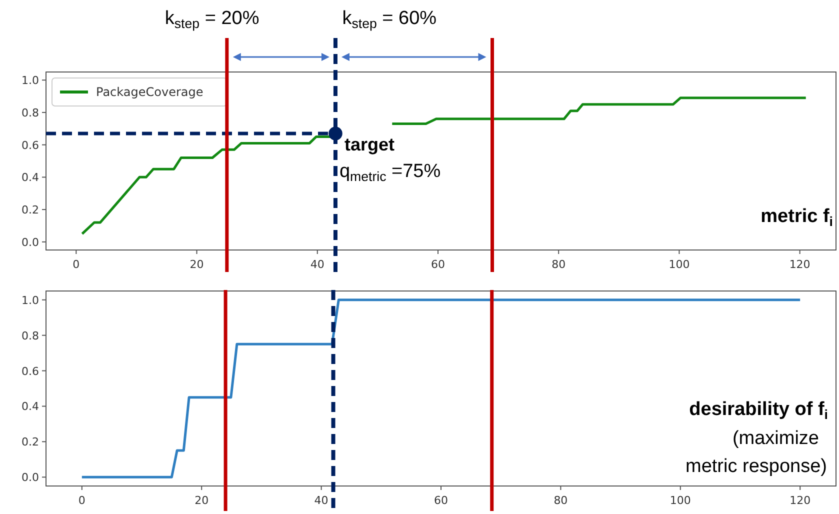  I want to click on annotation: (maximize, so click(775, 438).